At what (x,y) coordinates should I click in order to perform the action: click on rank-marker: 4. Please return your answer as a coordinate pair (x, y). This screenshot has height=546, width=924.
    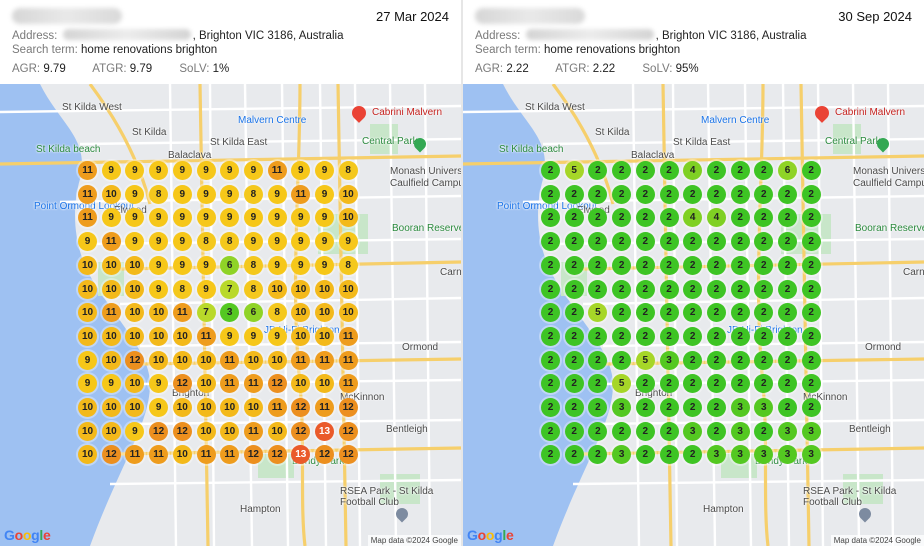
    Looking at the image, I should click on (693, 218).